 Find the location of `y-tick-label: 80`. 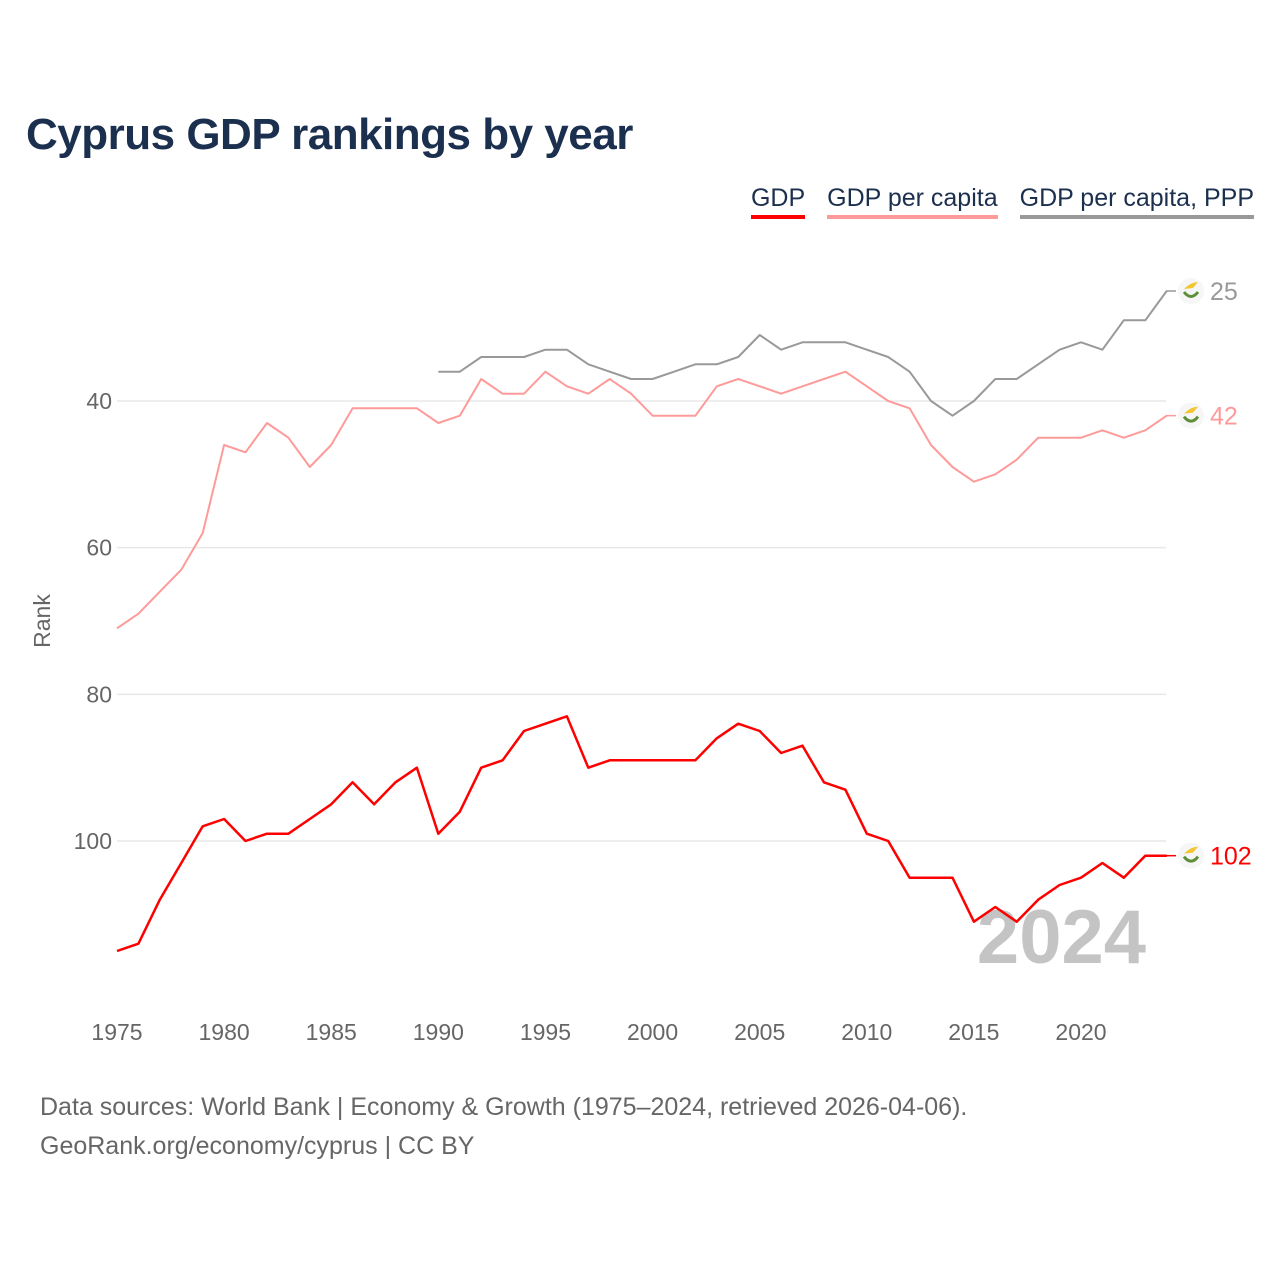

y-tick-label: 80 is located at coordinates (99, 694).